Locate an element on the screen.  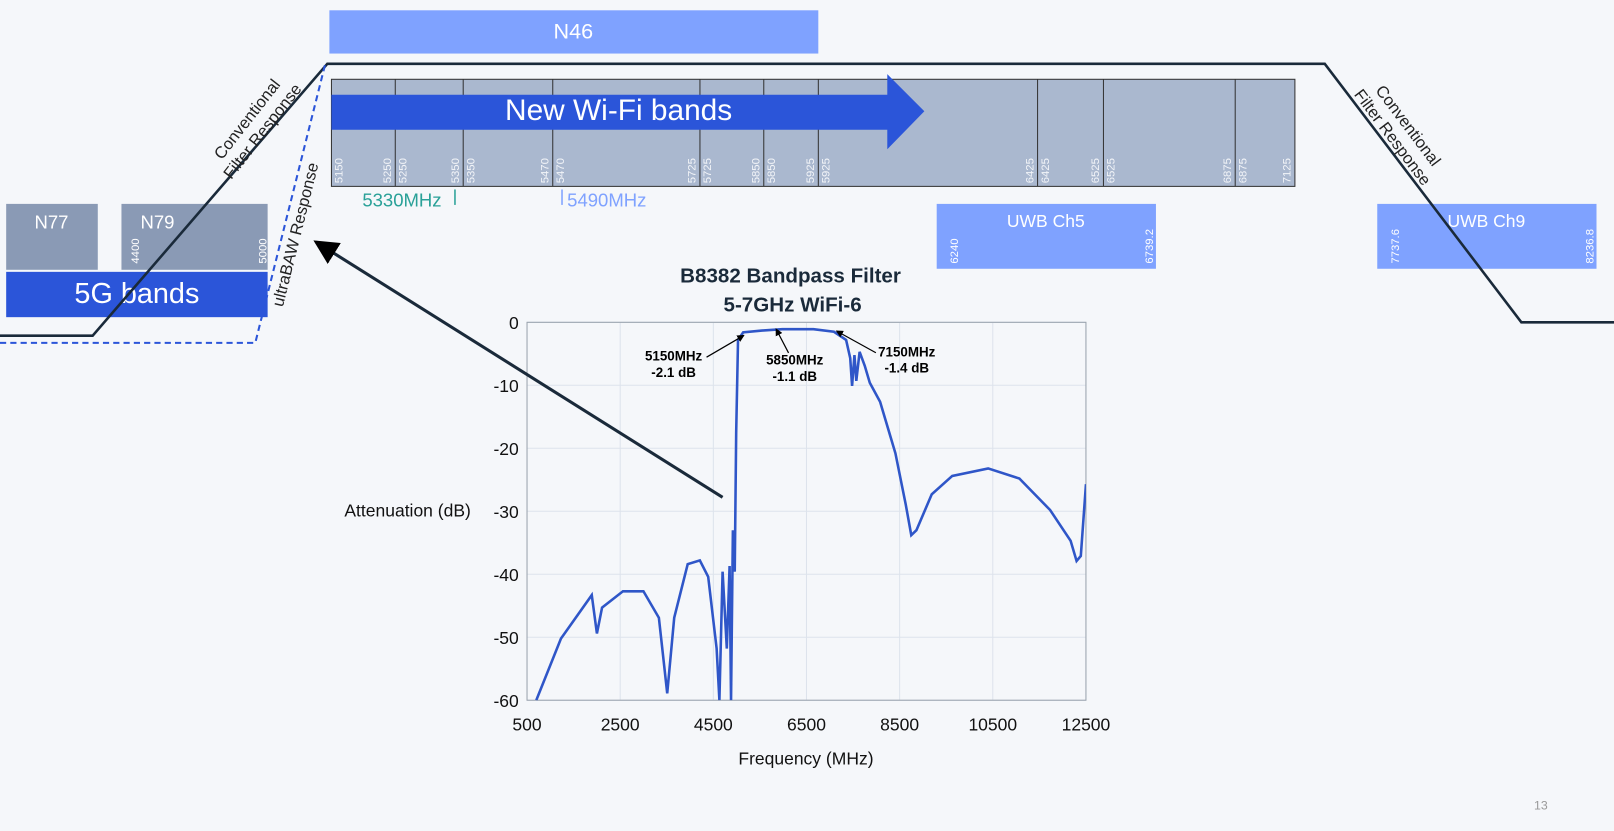
channel-high: 5850 is located at coordinates (757, 170).